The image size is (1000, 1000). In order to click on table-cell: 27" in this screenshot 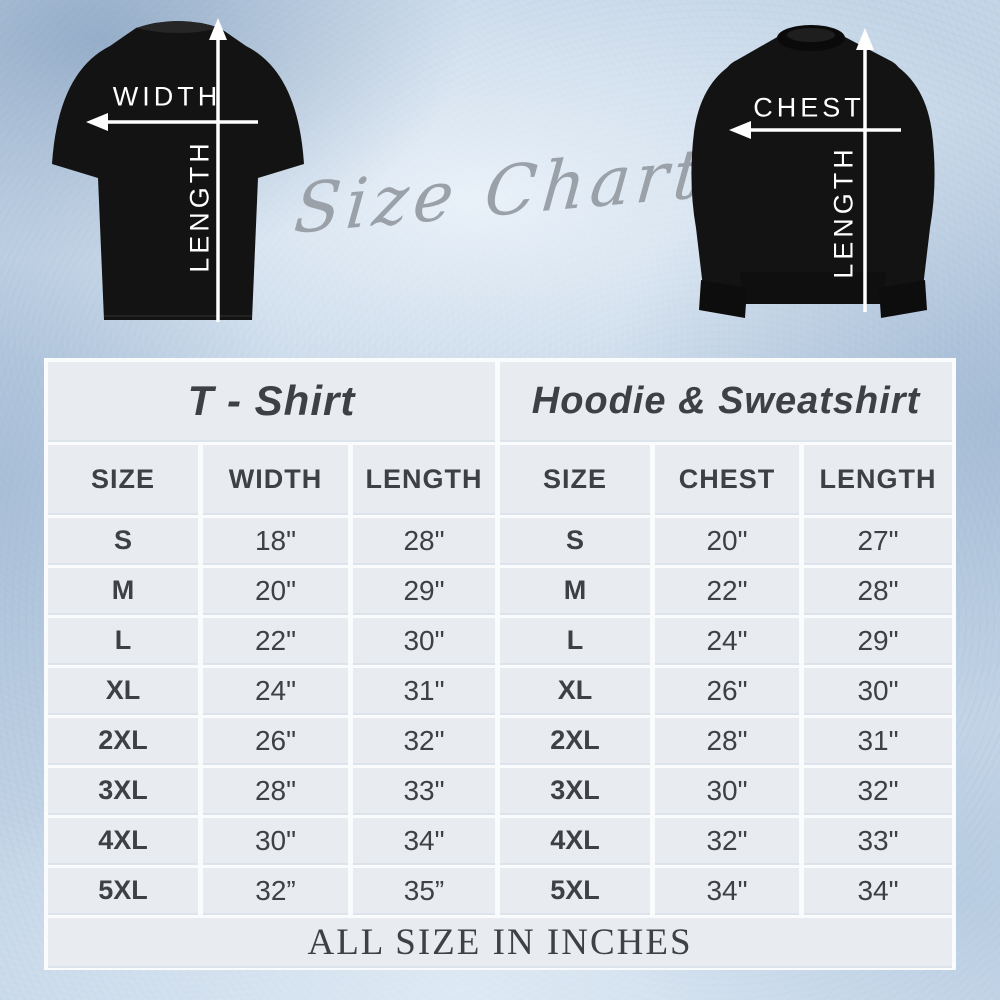, I will do `click(878, 540)`.